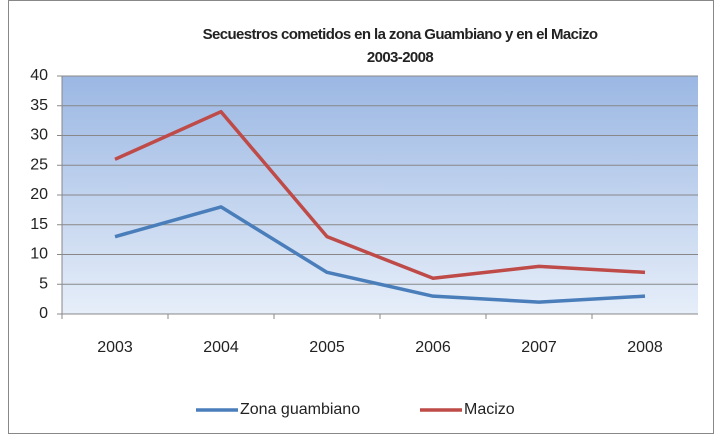 This screenshot has height=434, width=714. What do you see at coordinates (221, 347) in the screenshot?
I see `x-tick-label: 2004` at bounding box center [221, 347].